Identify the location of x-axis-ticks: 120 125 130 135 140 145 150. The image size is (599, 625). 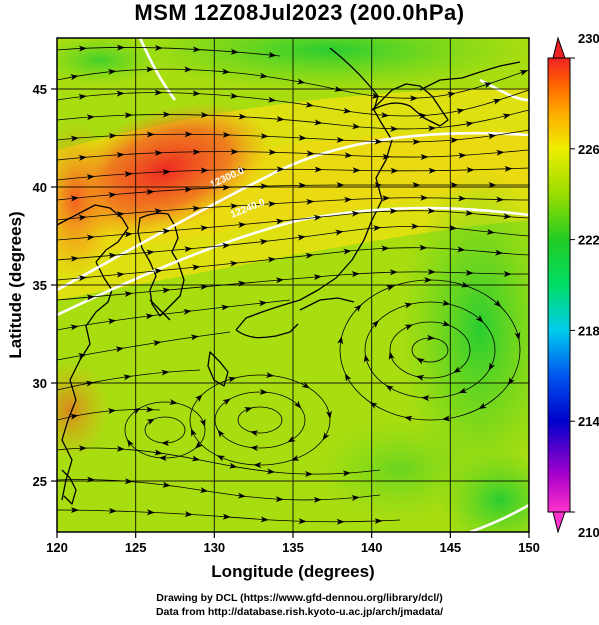
(293, 543).